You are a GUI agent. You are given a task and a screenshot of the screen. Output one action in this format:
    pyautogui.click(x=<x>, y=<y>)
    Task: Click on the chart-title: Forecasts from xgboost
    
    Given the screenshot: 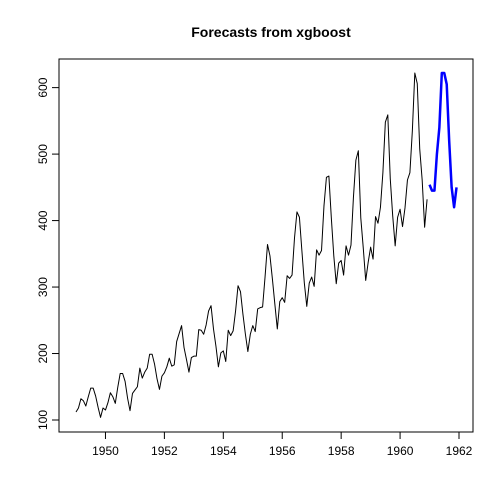 What is the action you would take?
    pyautogui.click(x=271, y=32)
    